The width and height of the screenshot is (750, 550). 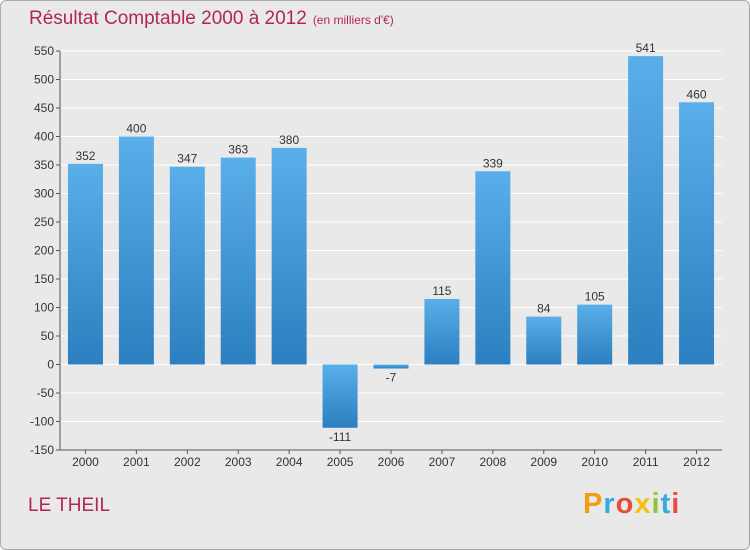 What do you see at coordinates (42, 422) in the screenshot?
I see `y-tick-label: -100` at bounding box center [42, 422].